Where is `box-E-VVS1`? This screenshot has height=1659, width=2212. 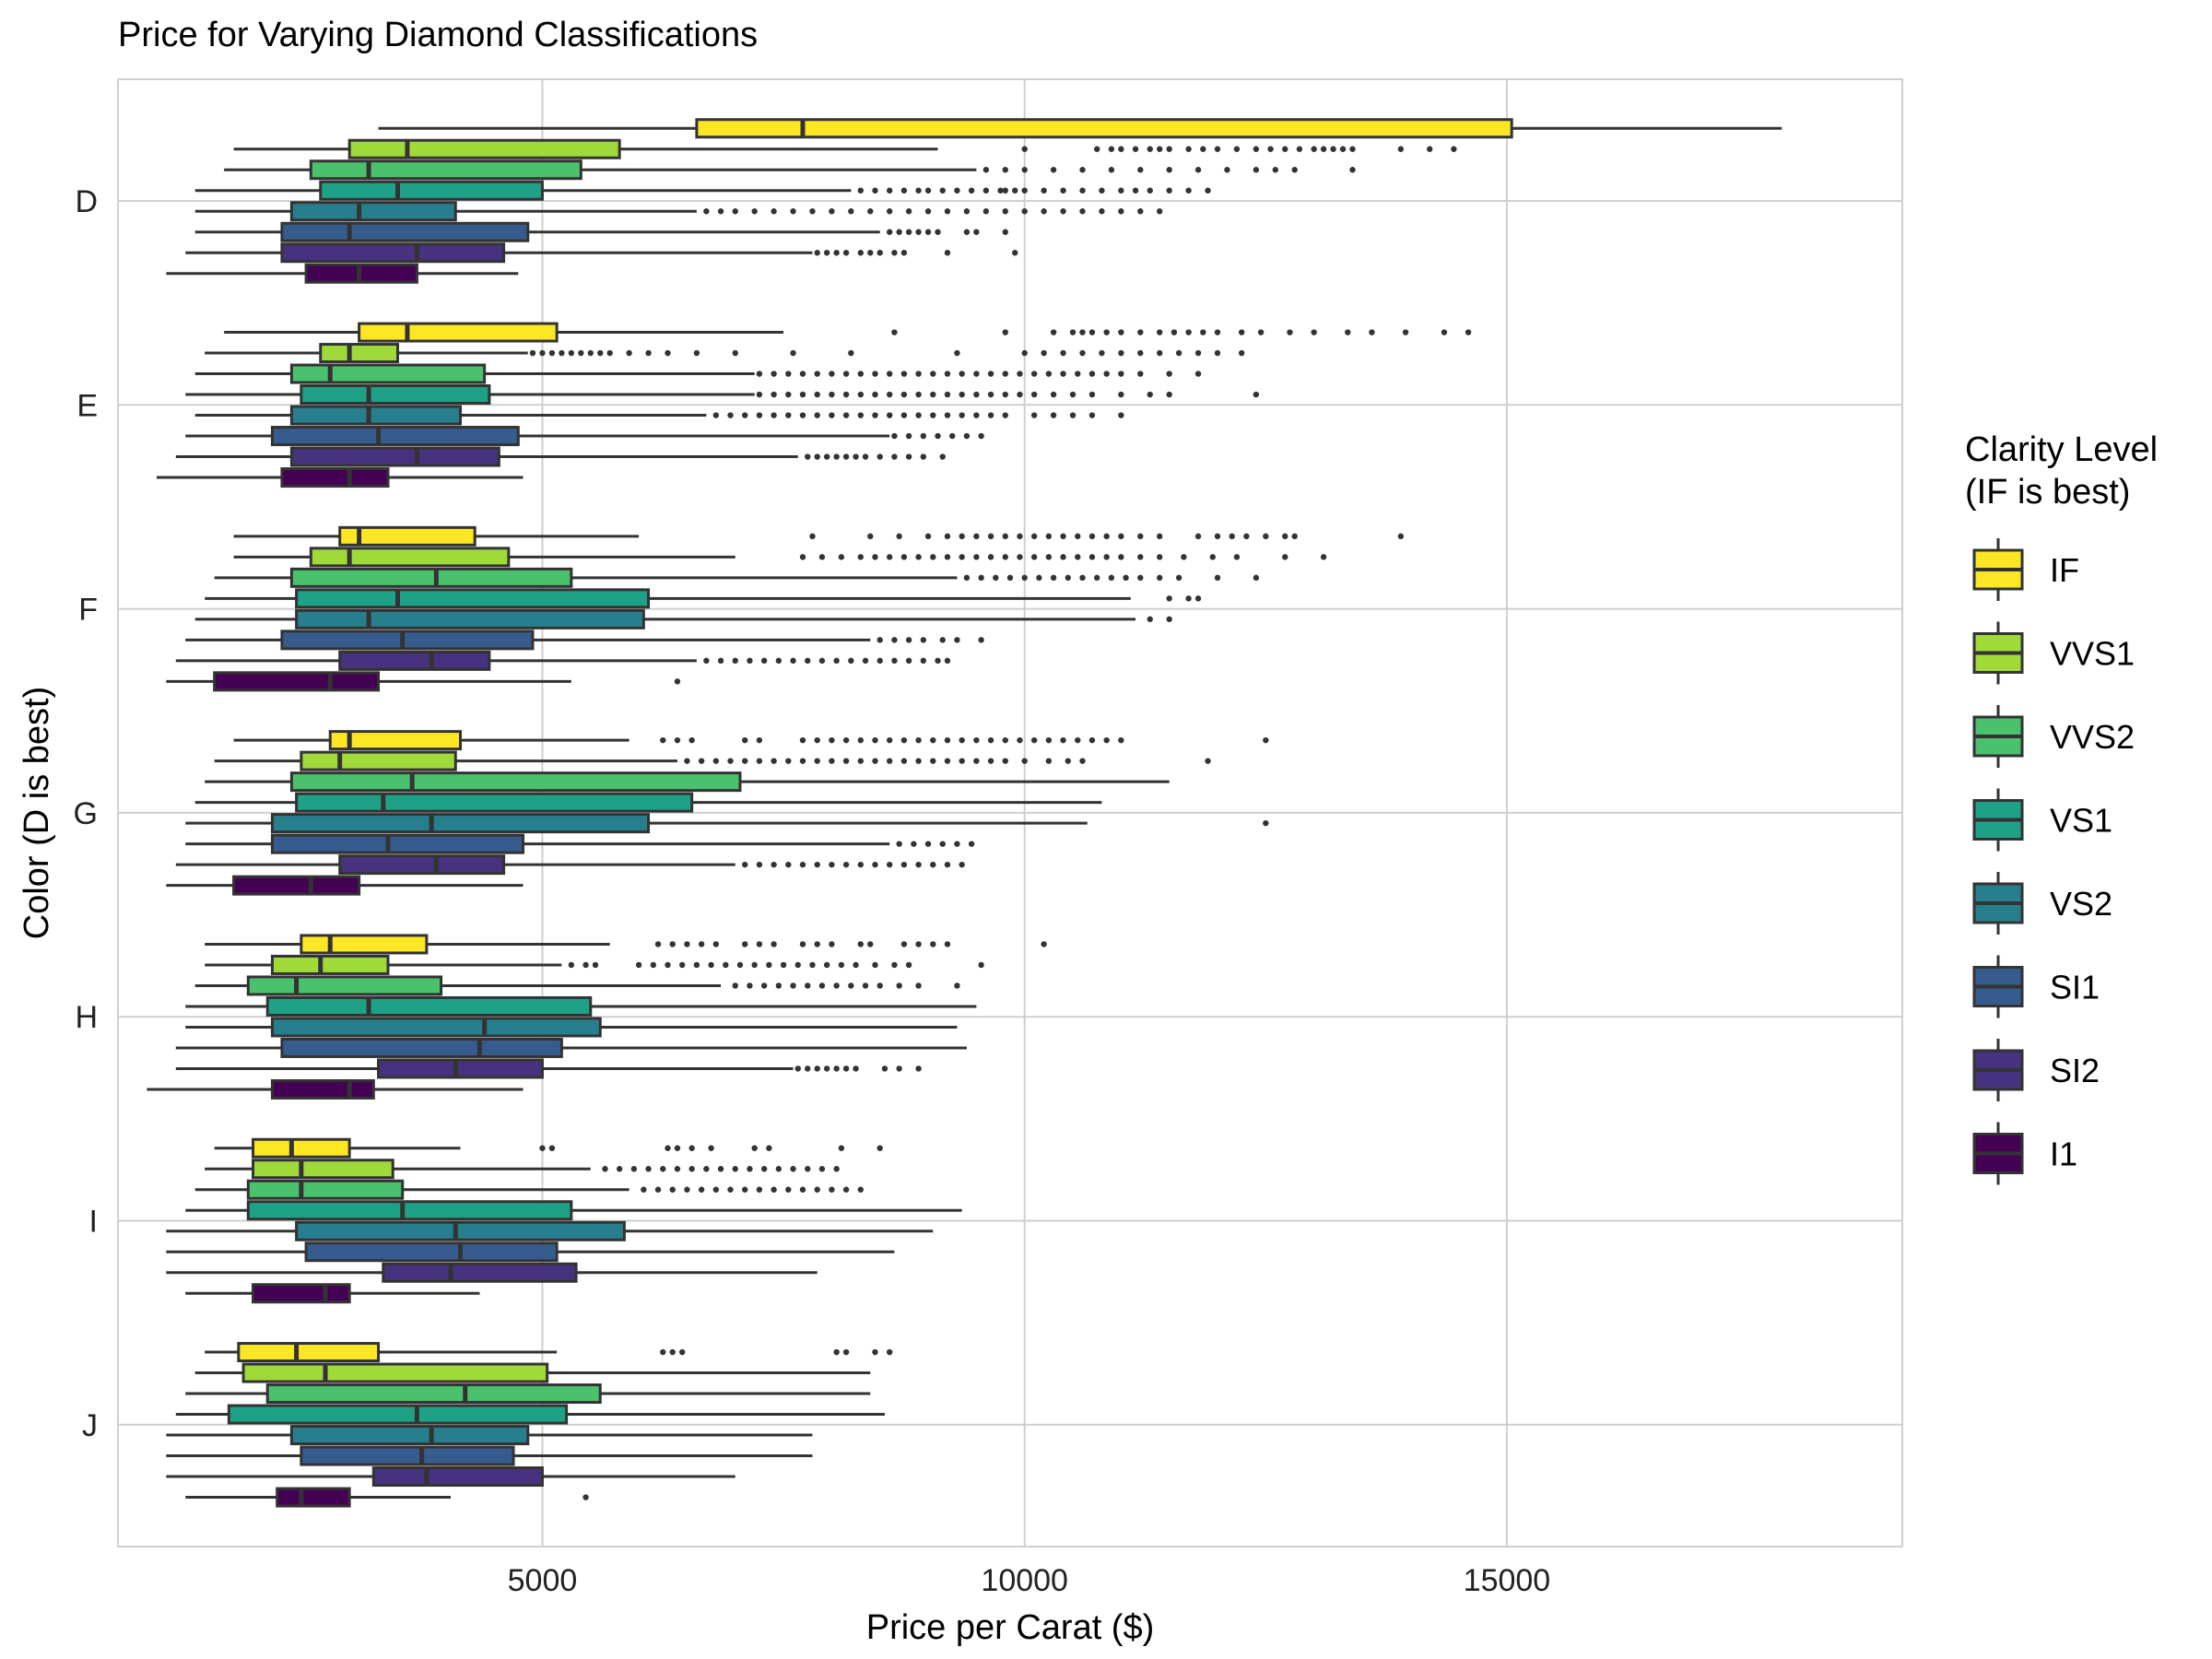 box-E-VVS1 is located at coordinates (725, 353).